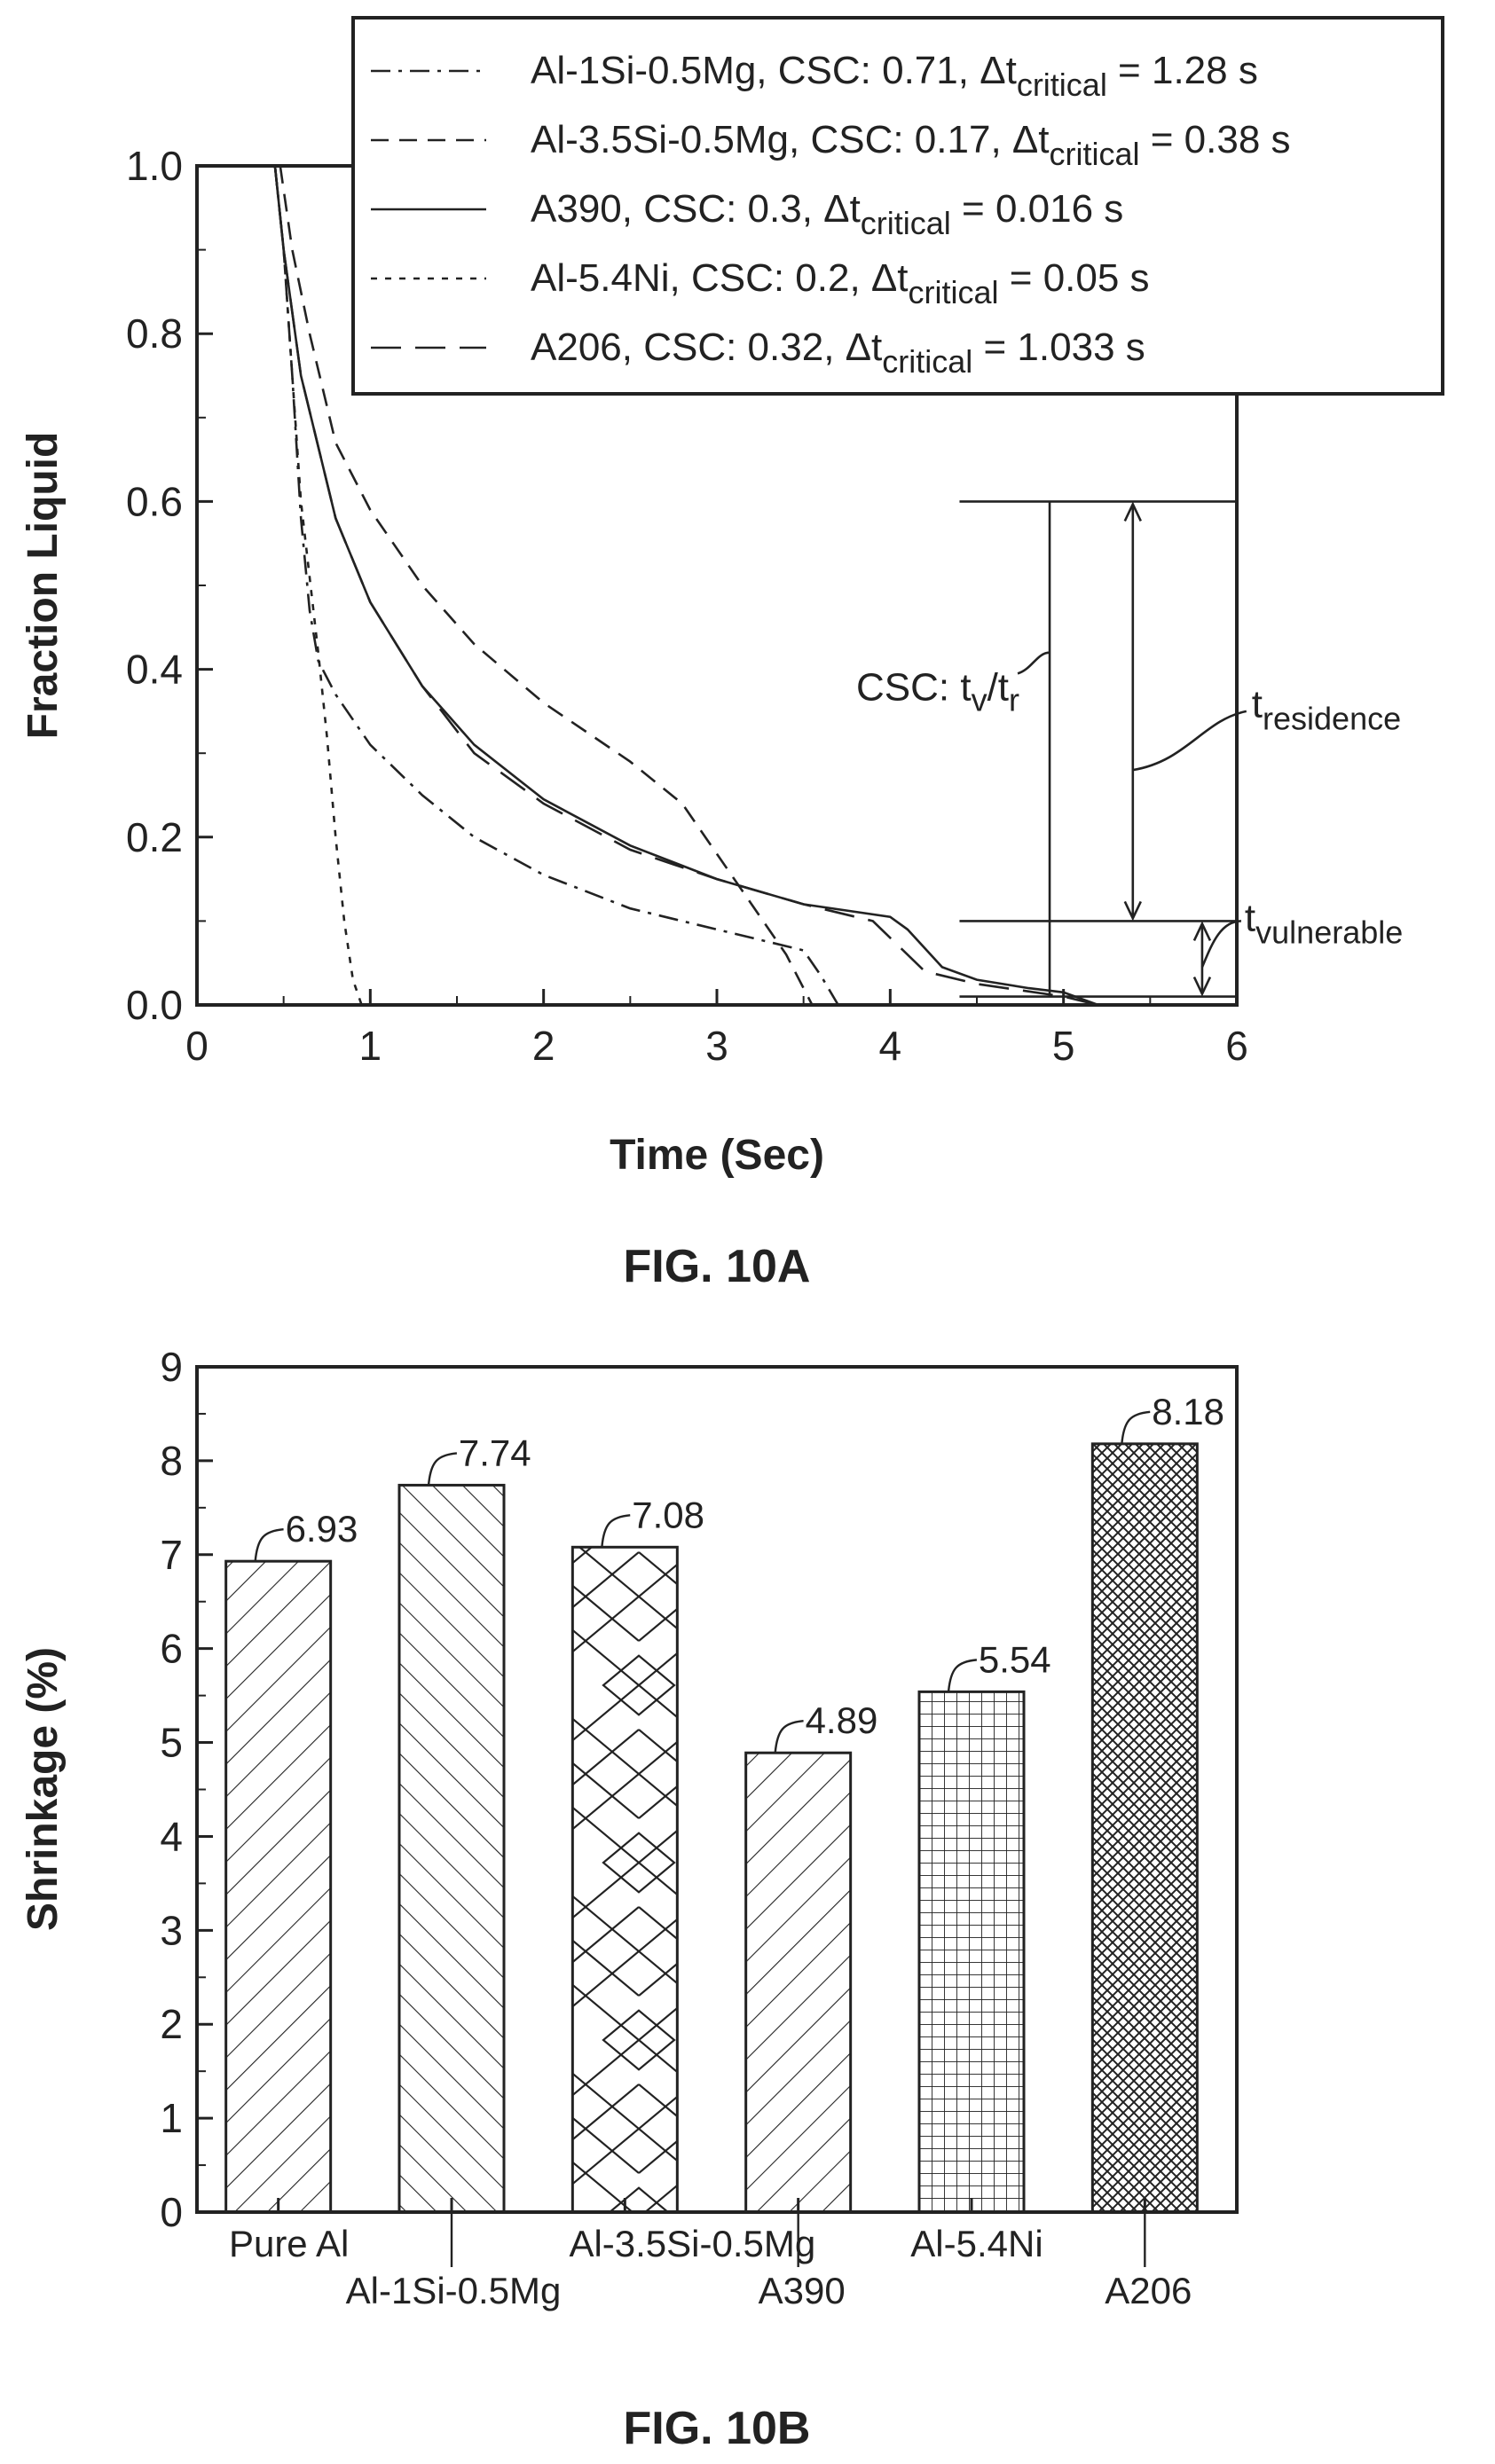 The image size is (1495, 2464). I want to click on y-tick-label-a: 1.0, so click(154, 166).